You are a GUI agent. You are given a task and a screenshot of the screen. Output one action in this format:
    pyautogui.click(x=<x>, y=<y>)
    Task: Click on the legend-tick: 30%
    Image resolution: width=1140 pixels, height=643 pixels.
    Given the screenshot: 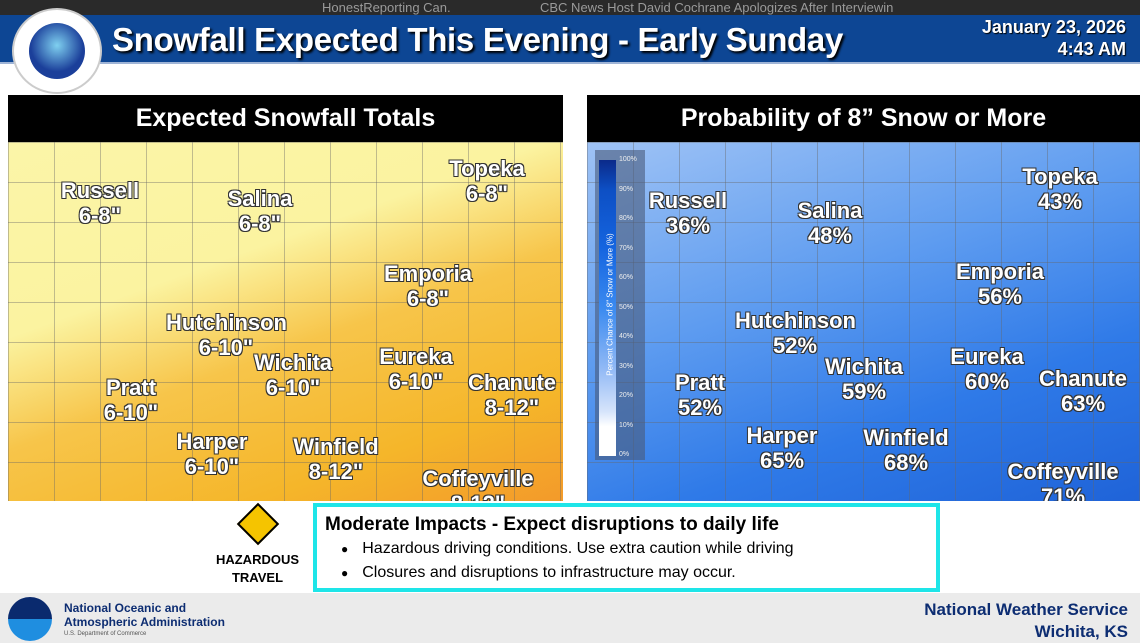 What is the action you would take?
    pyautogui.click(x=626, y=366)
    